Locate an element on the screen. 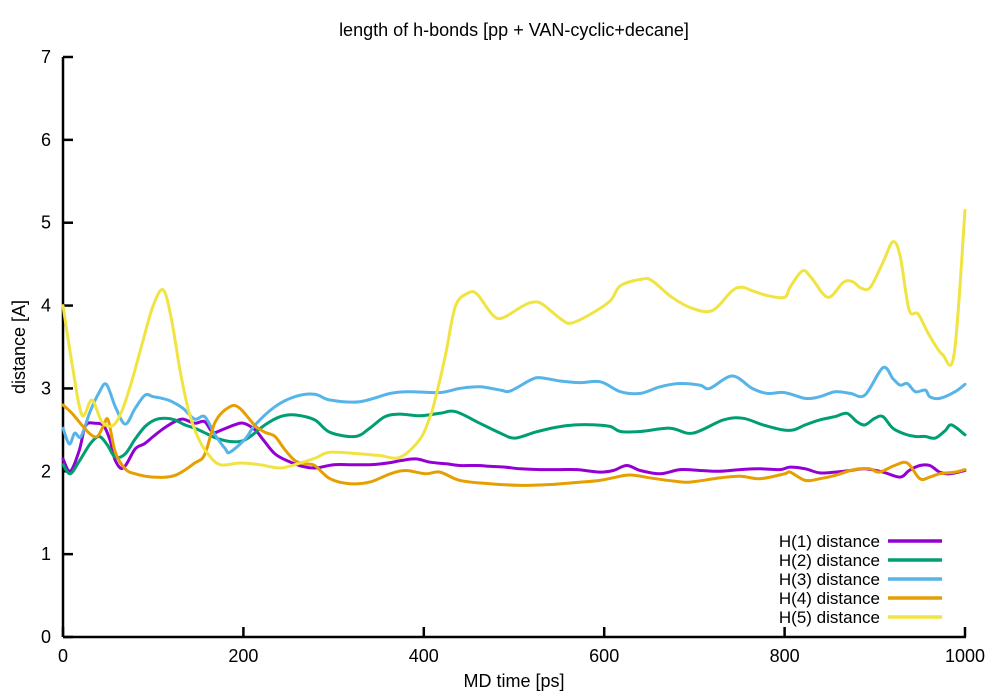 This screenshot has height=700, width=1000. legend-label: H(4) distance is located at coordinates (829, 598).